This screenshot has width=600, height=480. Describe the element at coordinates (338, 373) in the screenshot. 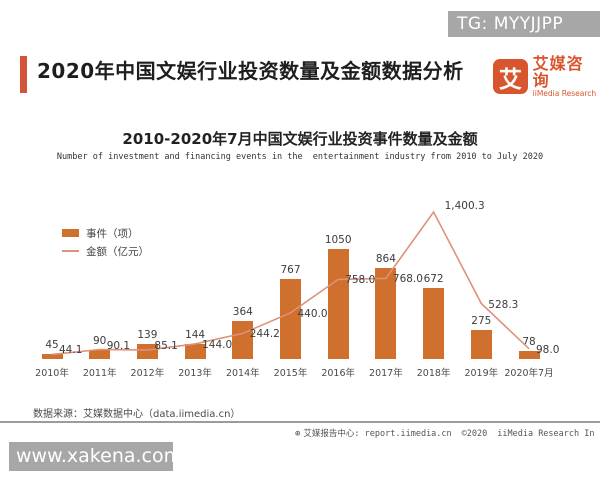

I see `x-axis-label: 2016年` at that location.